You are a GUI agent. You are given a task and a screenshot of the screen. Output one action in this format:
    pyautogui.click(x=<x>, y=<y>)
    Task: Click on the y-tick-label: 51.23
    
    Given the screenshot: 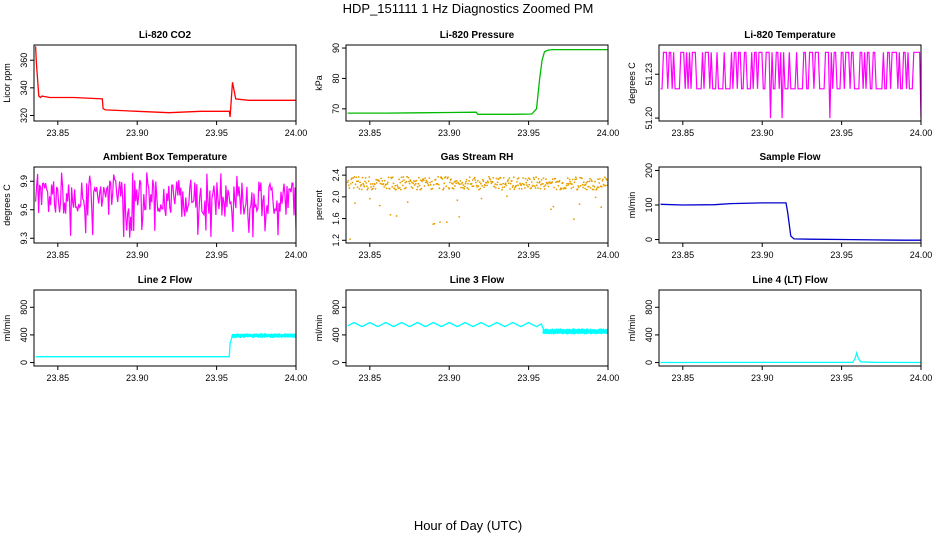 What is the action you would take?
    pyautogui.click(x=649, y=74)
    